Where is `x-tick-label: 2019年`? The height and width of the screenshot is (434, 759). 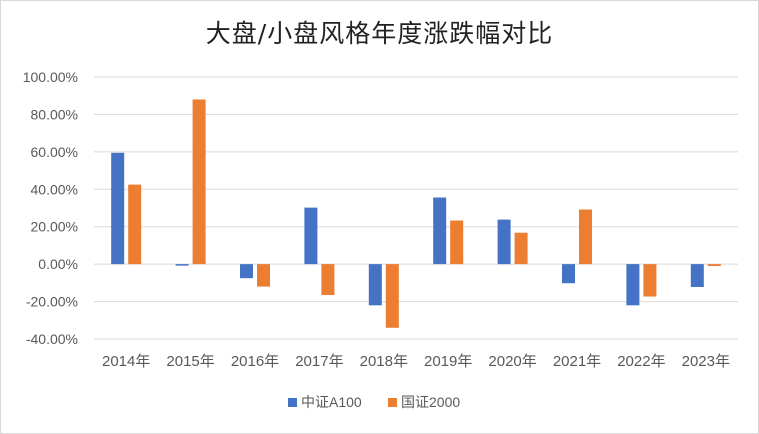 x-tick-label: 2019年 is located at coordinates (448, 361).